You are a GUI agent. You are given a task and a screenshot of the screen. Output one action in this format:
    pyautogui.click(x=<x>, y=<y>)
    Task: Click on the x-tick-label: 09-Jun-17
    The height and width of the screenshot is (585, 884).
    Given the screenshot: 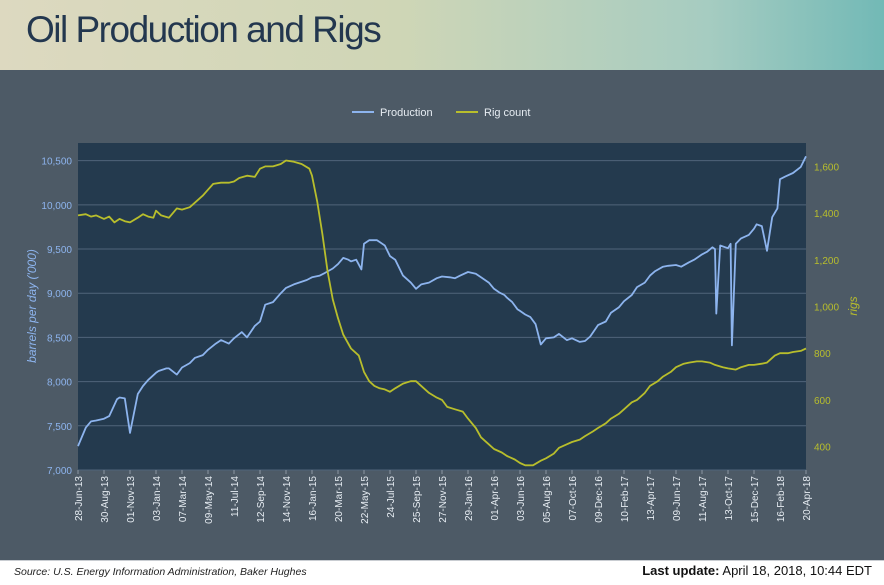 What is the action you would take?
    pyautogui.click(x=677, y=498)
    